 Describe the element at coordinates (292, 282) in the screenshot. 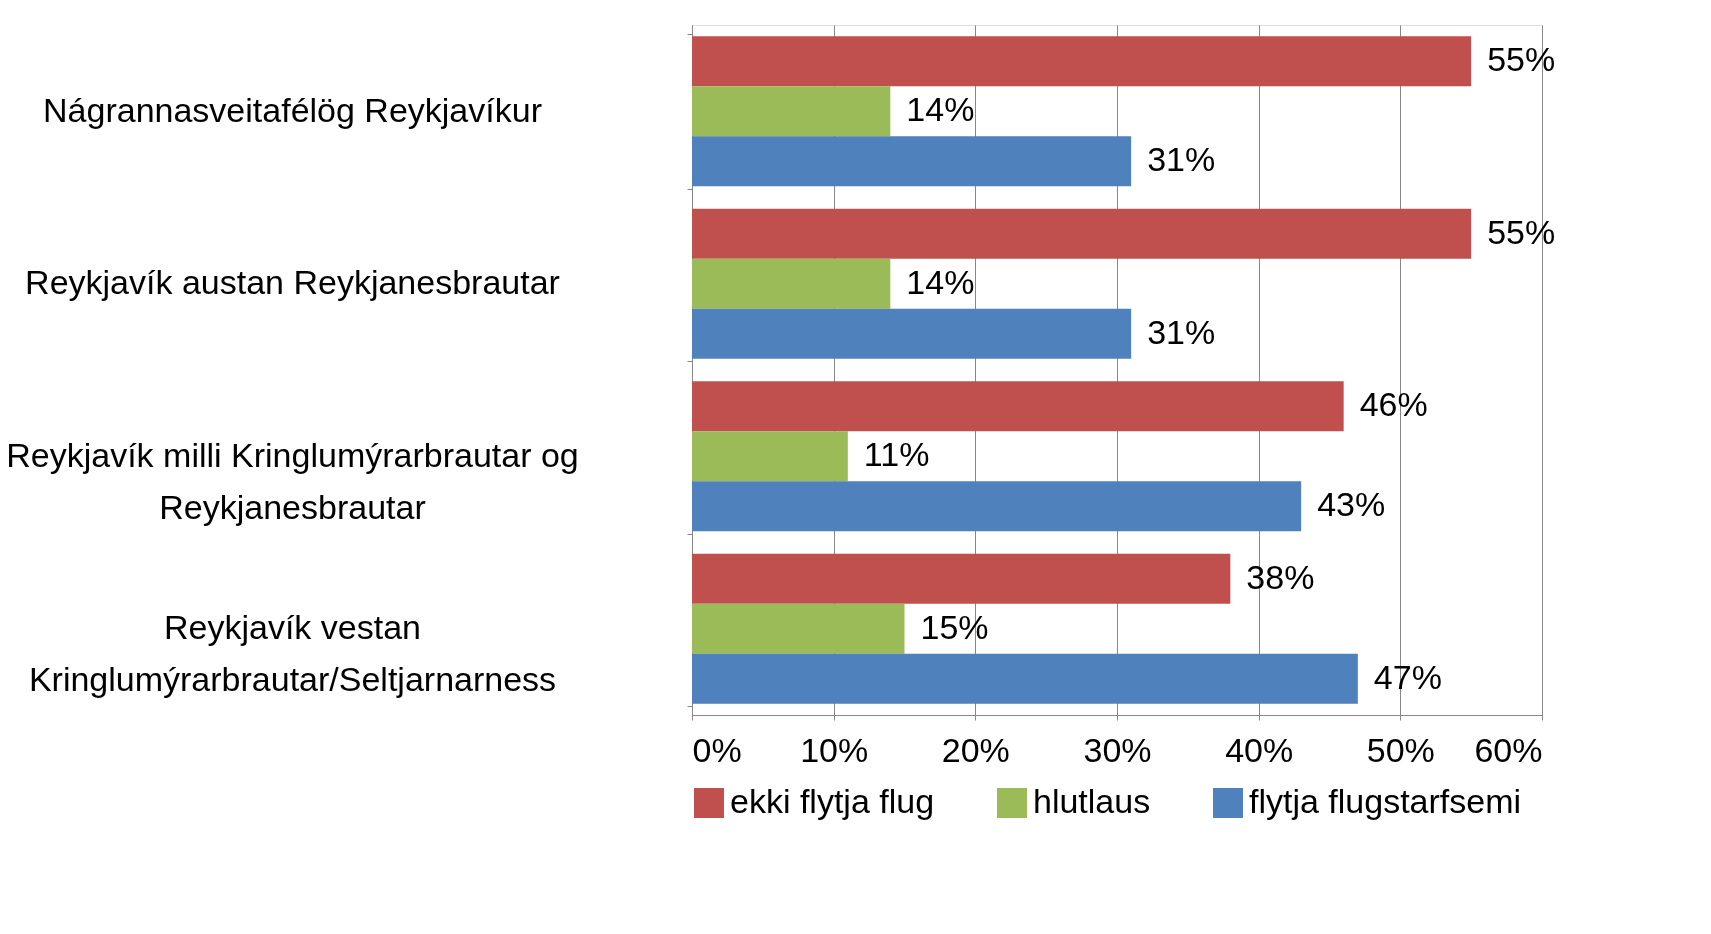

I see `y-tick-label: Reykjavík austan Reykjanesbrautar` at that location.